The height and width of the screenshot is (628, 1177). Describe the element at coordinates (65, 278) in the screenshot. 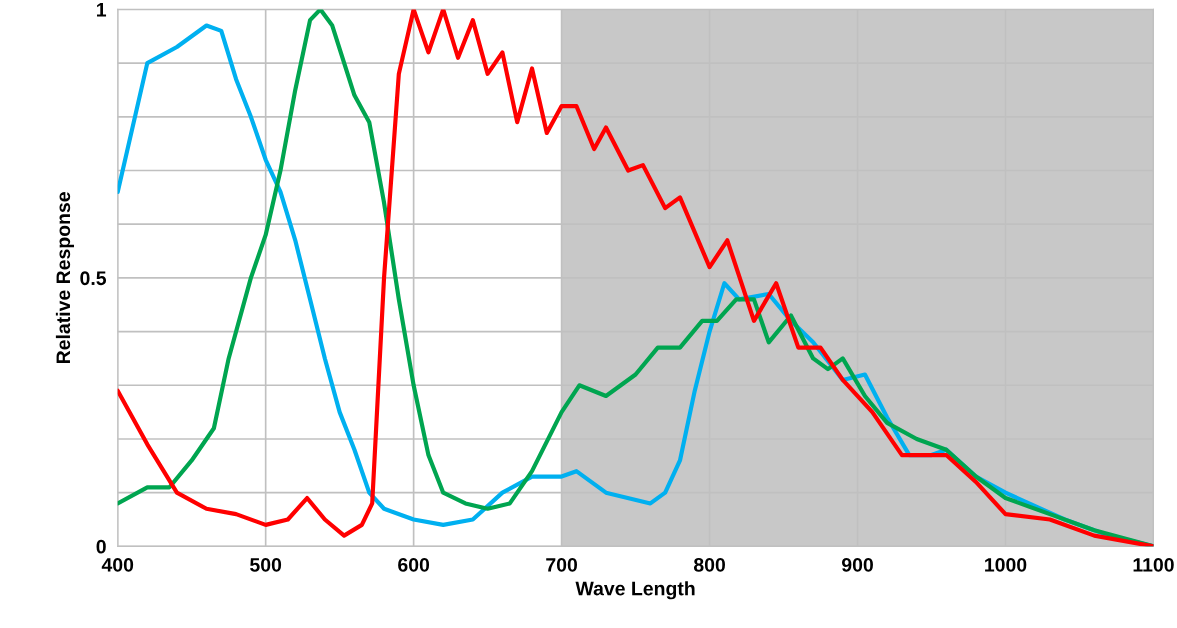

I see `y-axis-title: Relative Response` at that location.